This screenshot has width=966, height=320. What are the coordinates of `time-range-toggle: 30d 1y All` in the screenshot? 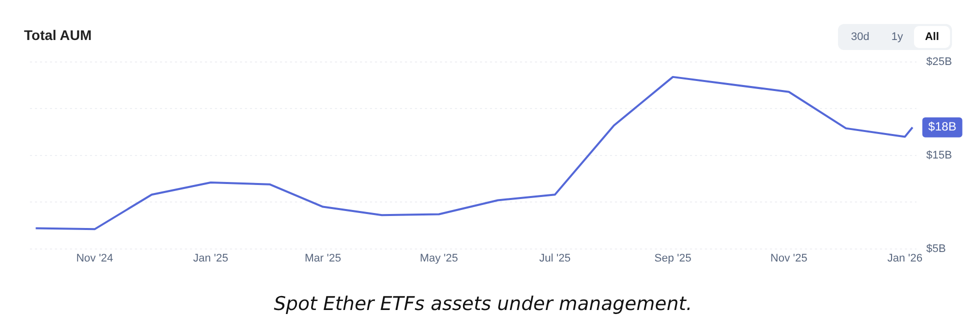 It's located at (895, 37).